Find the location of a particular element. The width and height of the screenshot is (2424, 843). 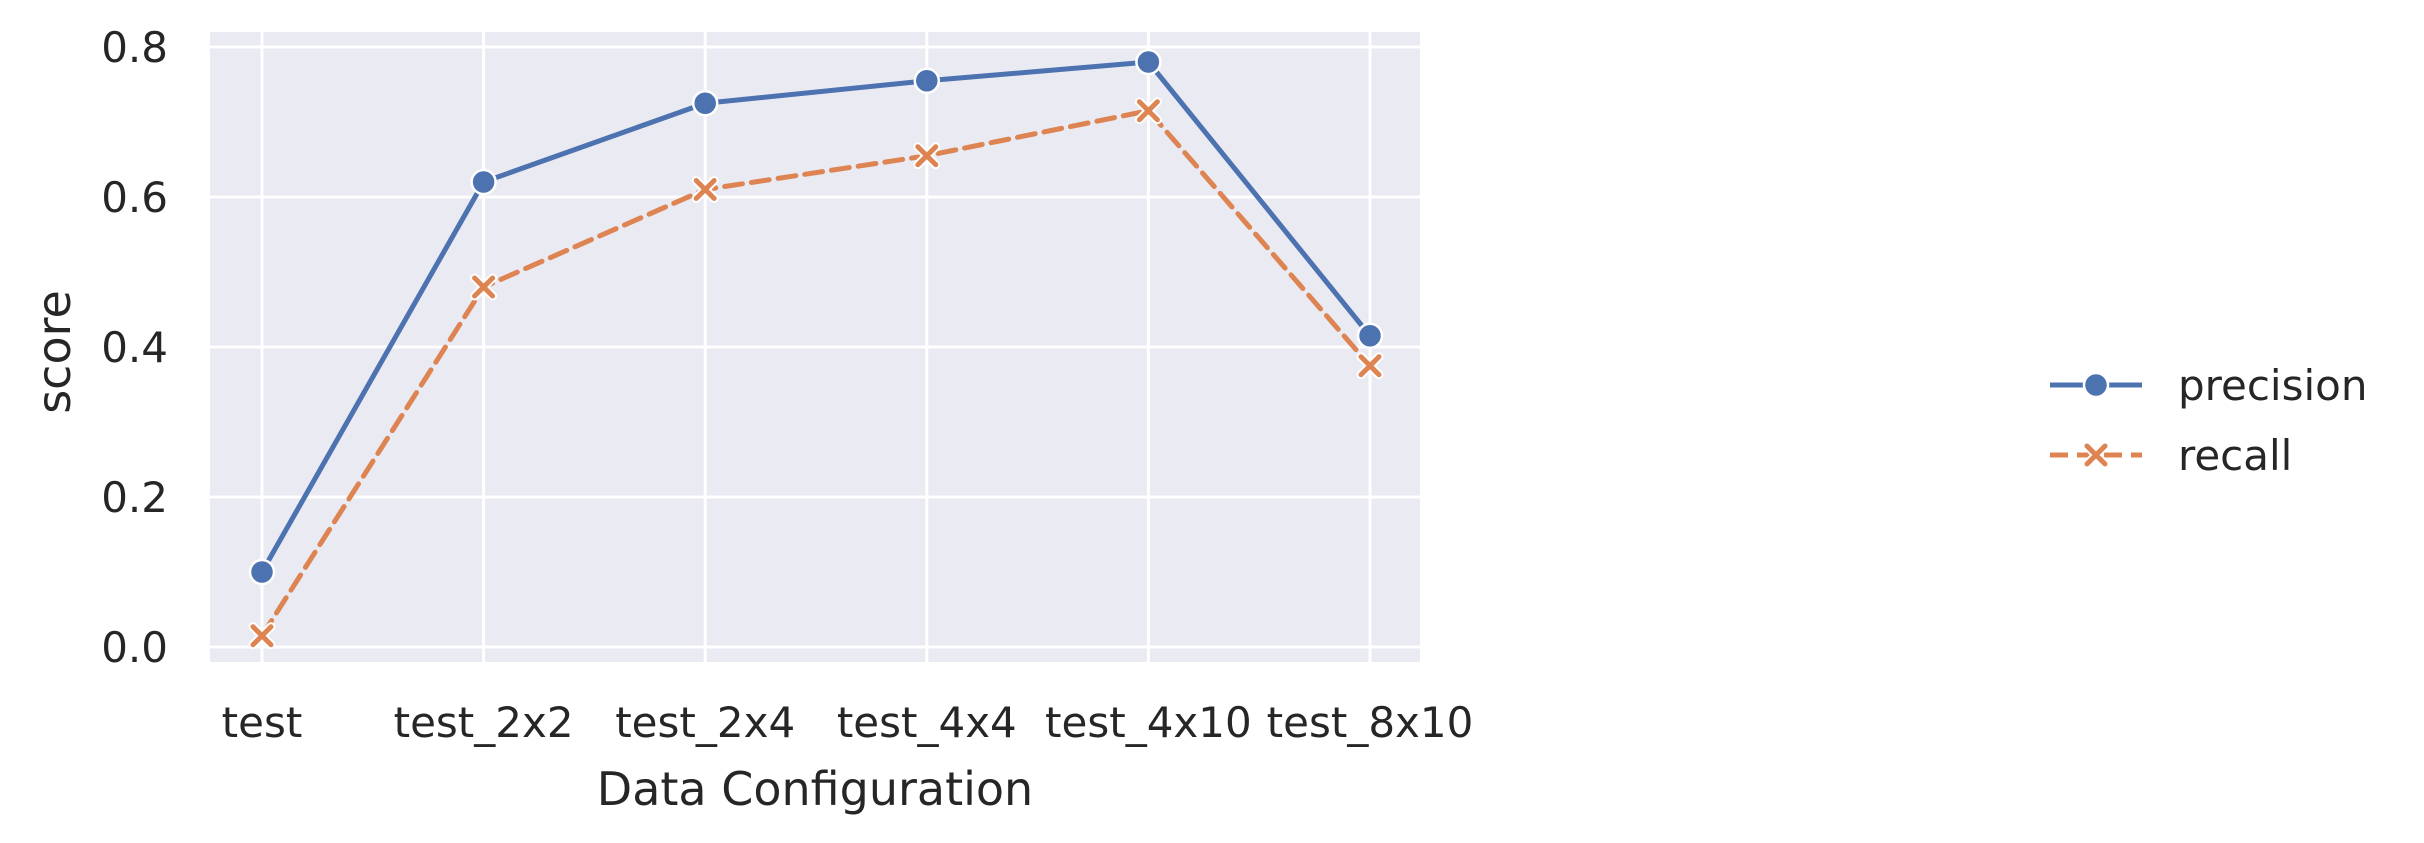

x-tick-label: test_8x10 is located at coordinates (1370, 722).